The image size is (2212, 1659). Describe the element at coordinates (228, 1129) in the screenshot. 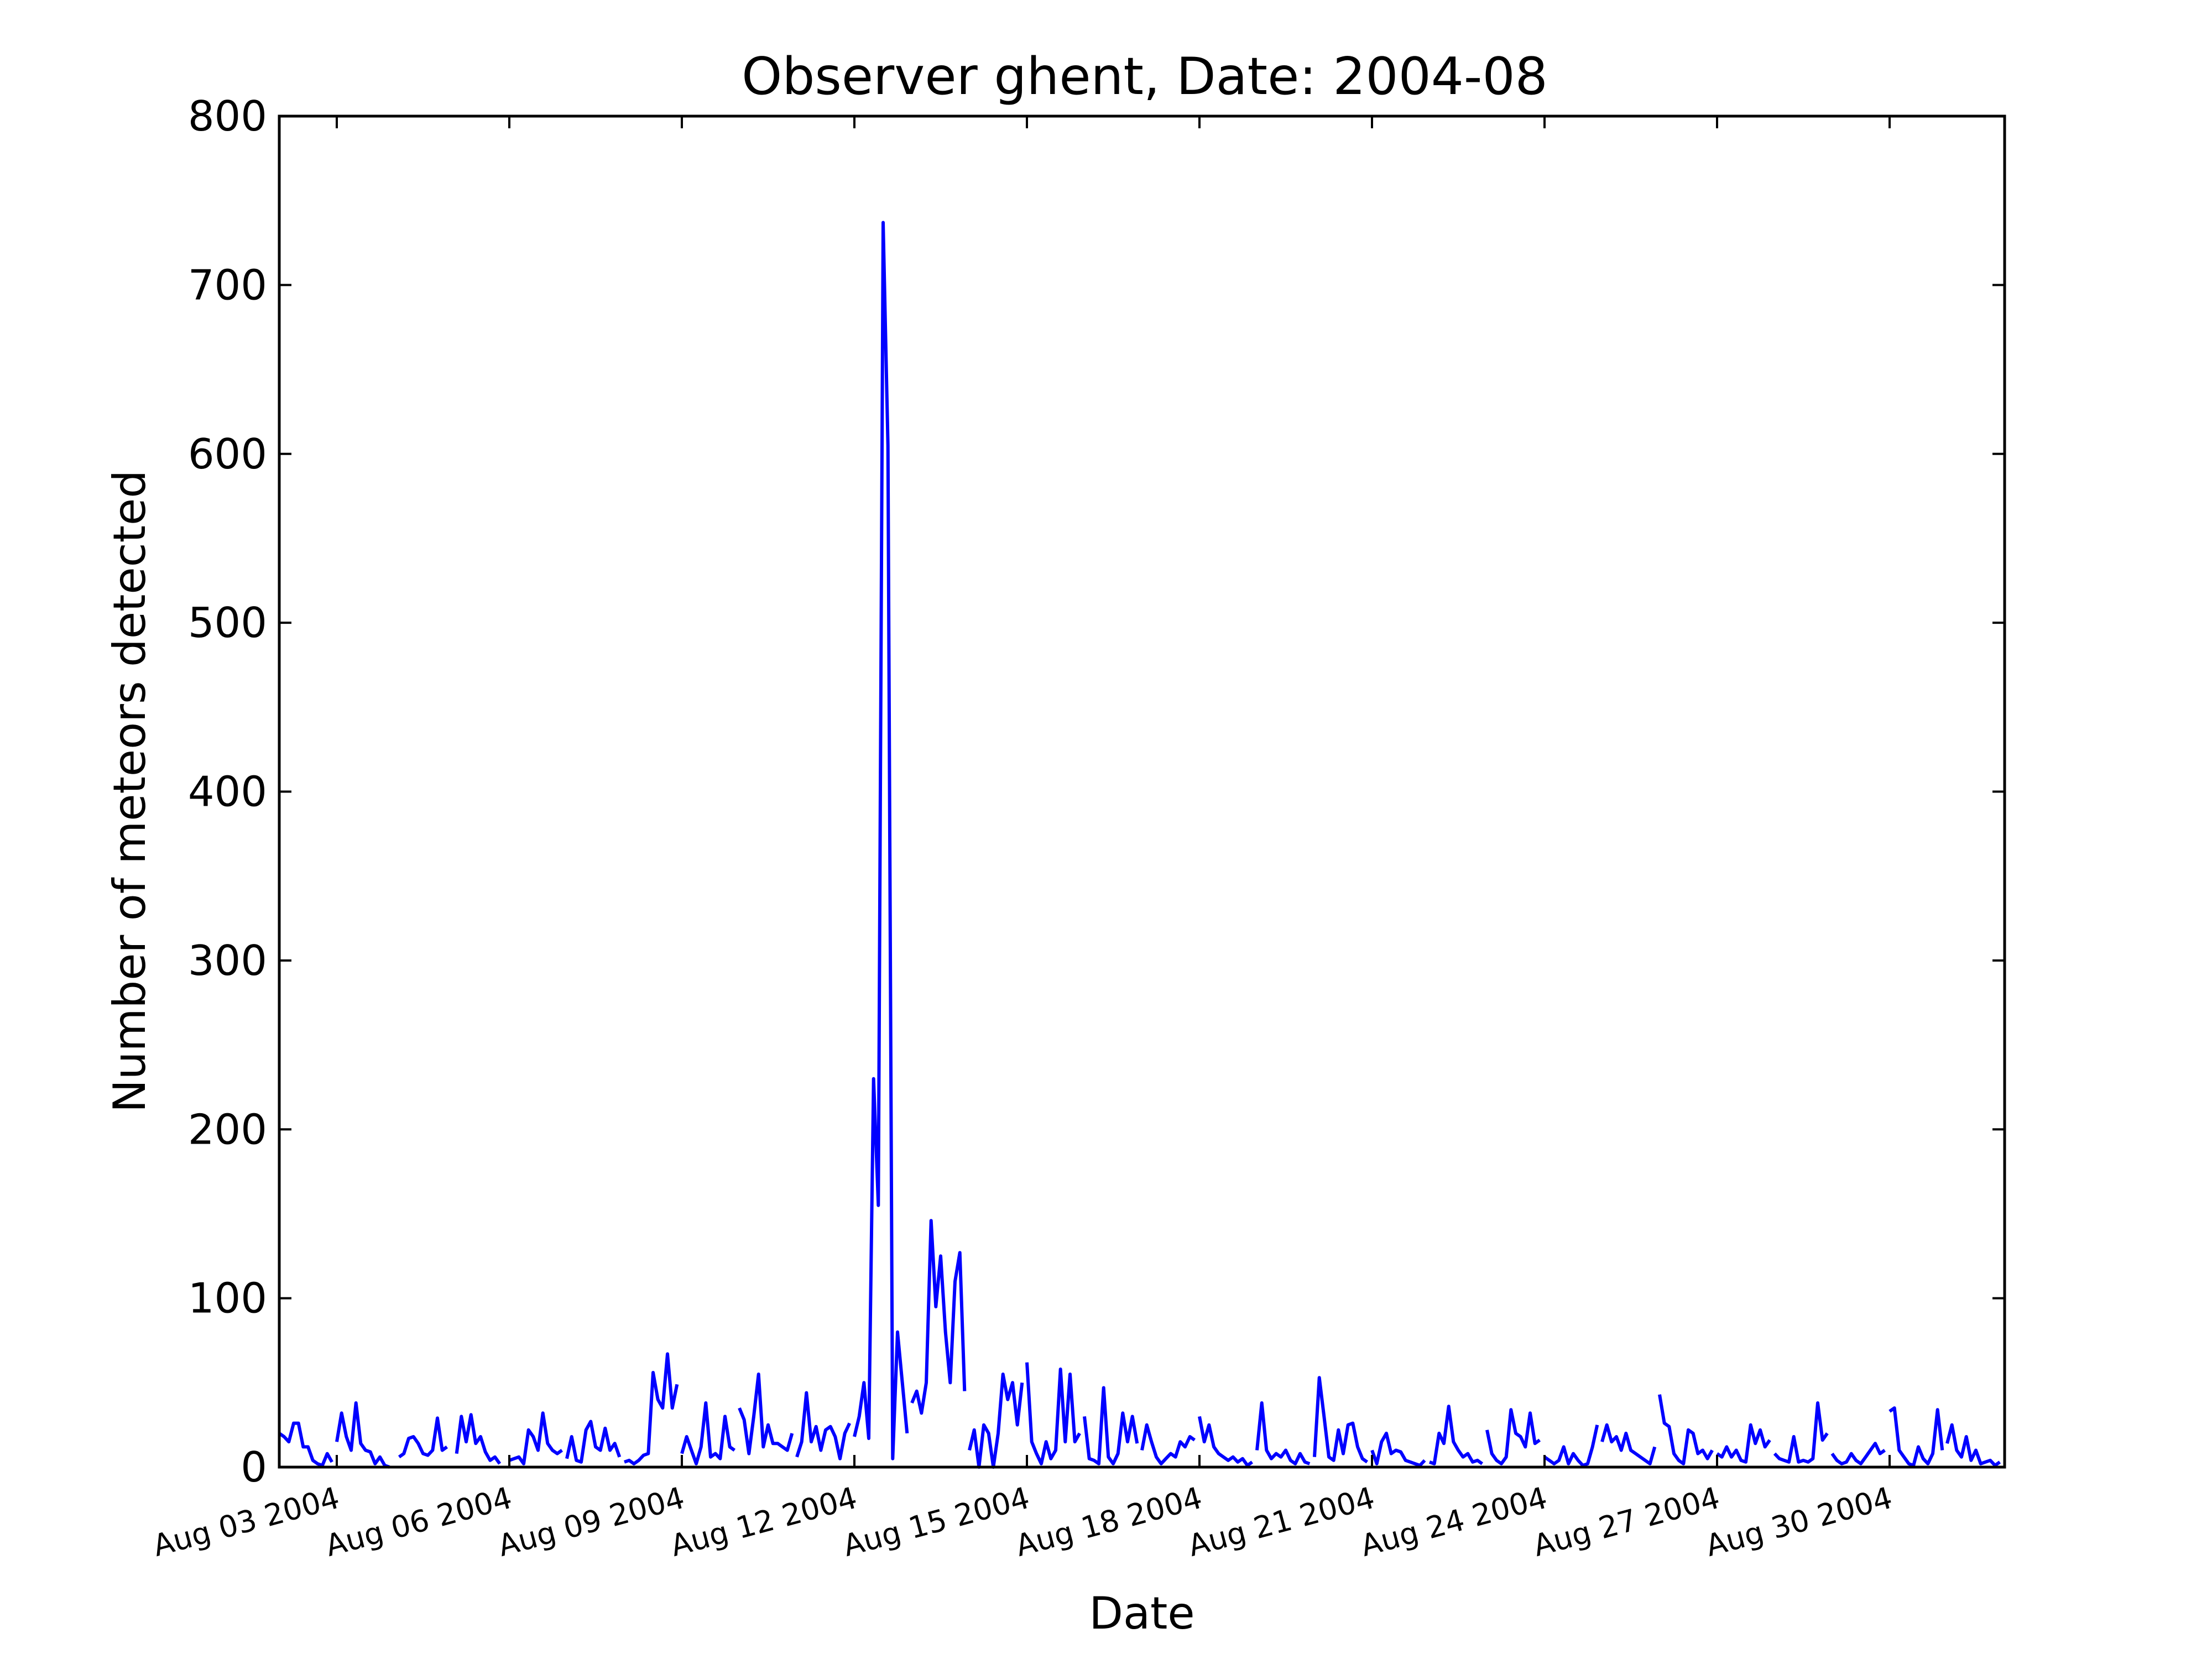

I see `y-tick-label: 200` at that location.